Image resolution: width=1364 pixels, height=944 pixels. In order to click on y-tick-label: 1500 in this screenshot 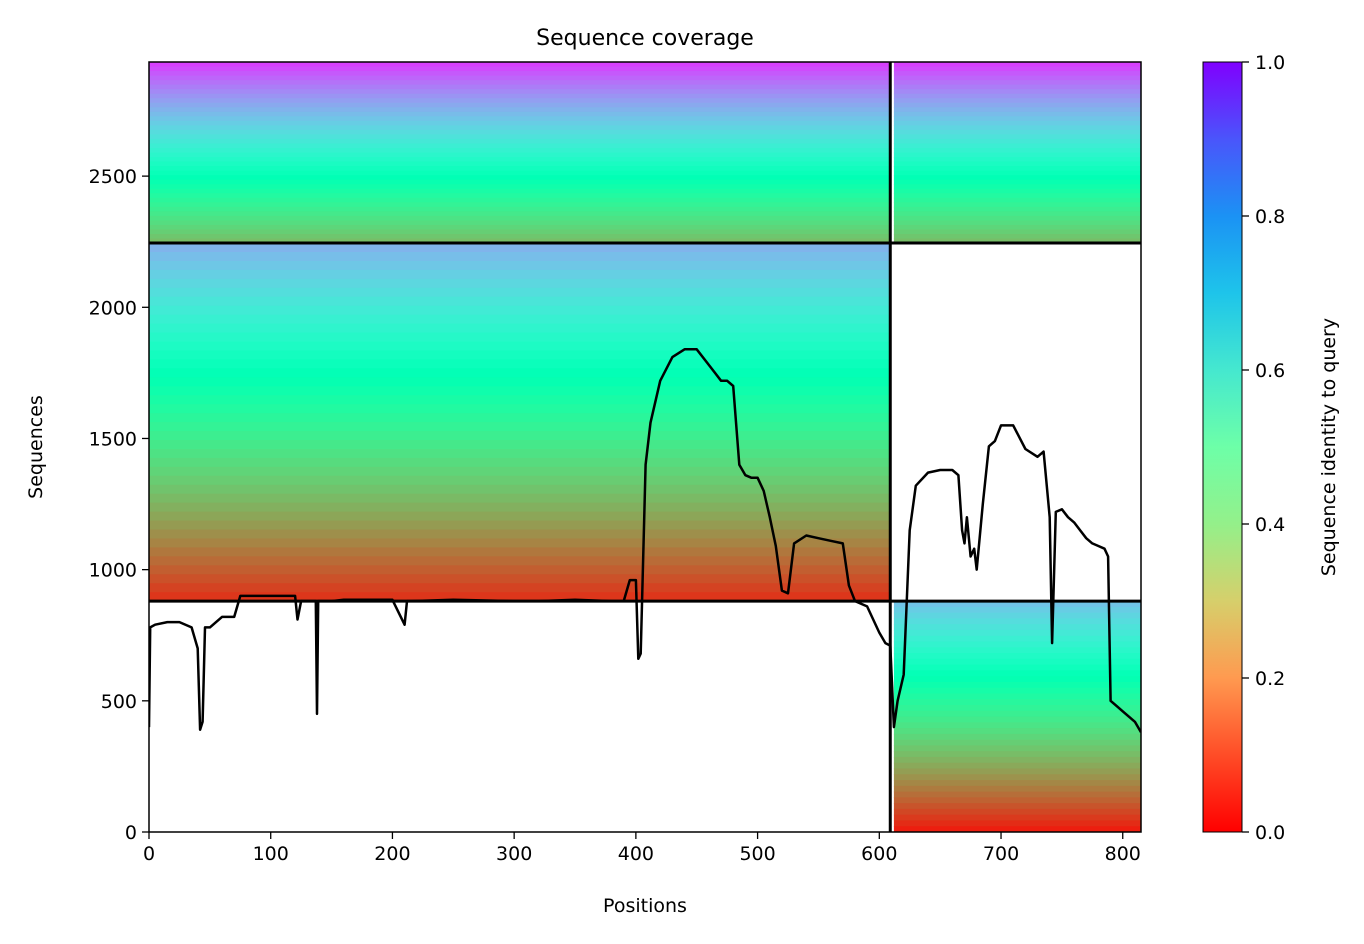, I will do `click(113, 439)`.